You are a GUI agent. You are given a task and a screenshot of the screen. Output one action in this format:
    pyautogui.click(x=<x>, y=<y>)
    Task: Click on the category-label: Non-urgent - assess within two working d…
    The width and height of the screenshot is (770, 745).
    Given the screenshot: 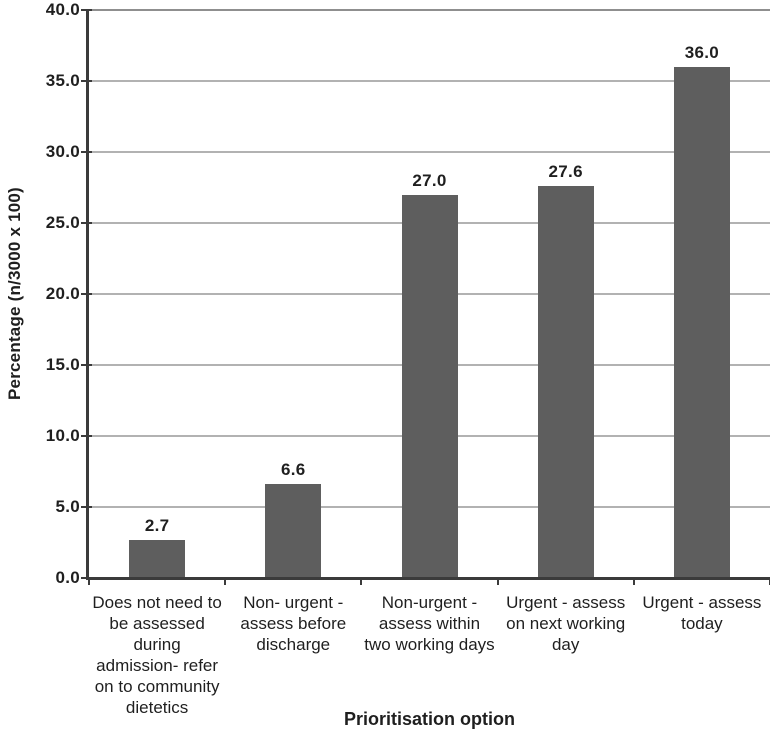 What is the action you would take?
    pyautogui.click(x=429, y=623)
    